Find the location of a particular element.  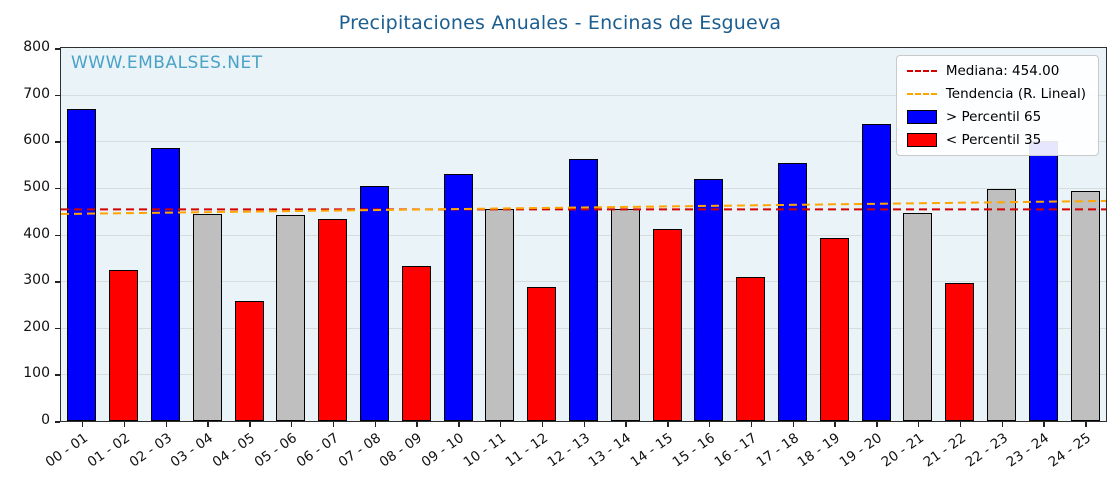

legend-item-below-percentile: < Percentil 35 is located at coordinates (996, 140).